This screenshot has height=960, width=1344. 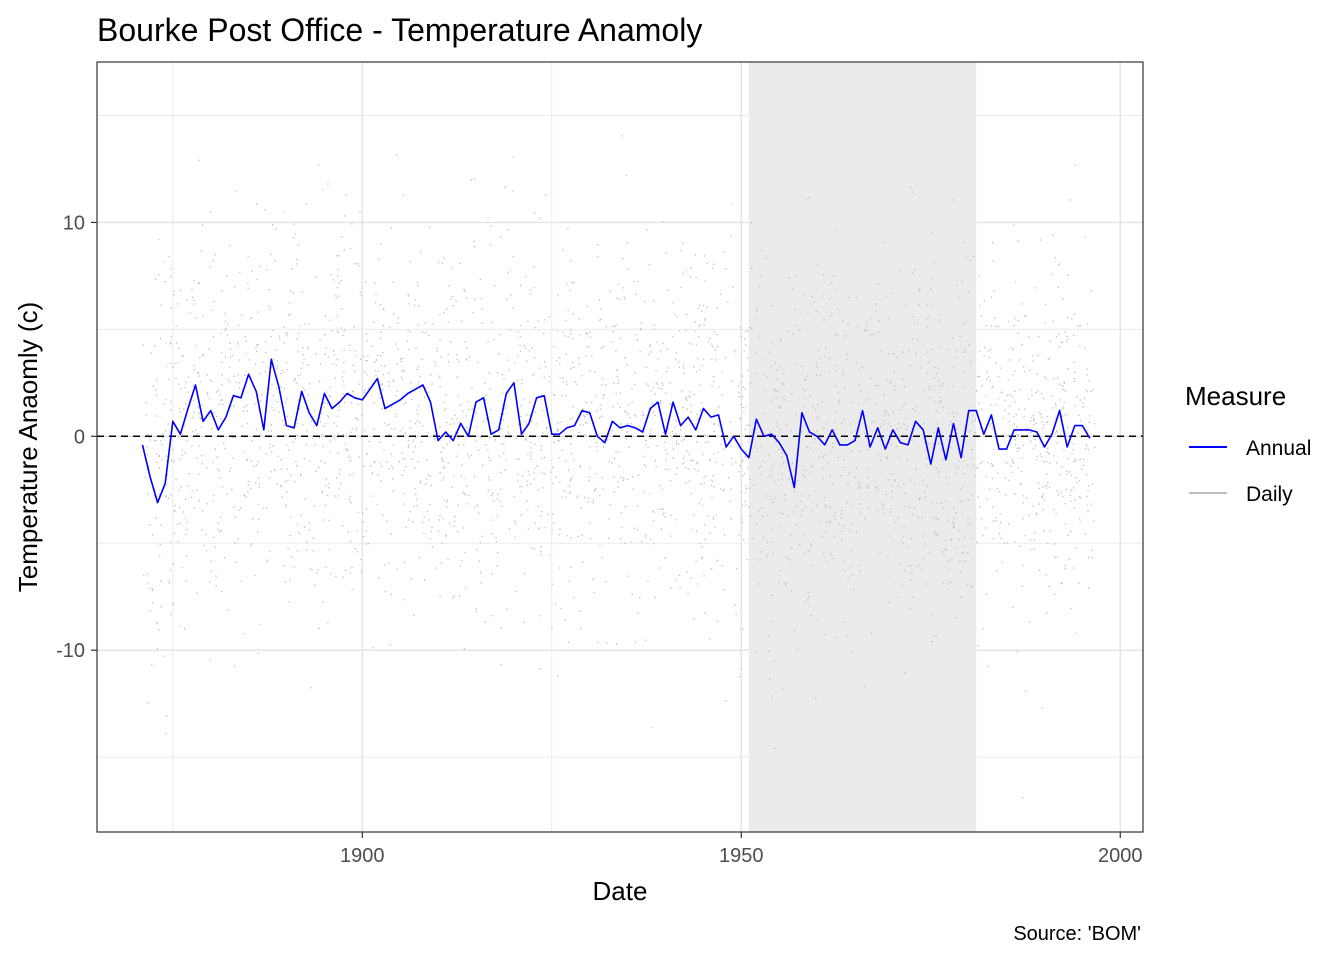 What do you see at coordinates (74, 223) in the screenshot?
I see `y-tick-label: 10` at bounding box center [74, 223].